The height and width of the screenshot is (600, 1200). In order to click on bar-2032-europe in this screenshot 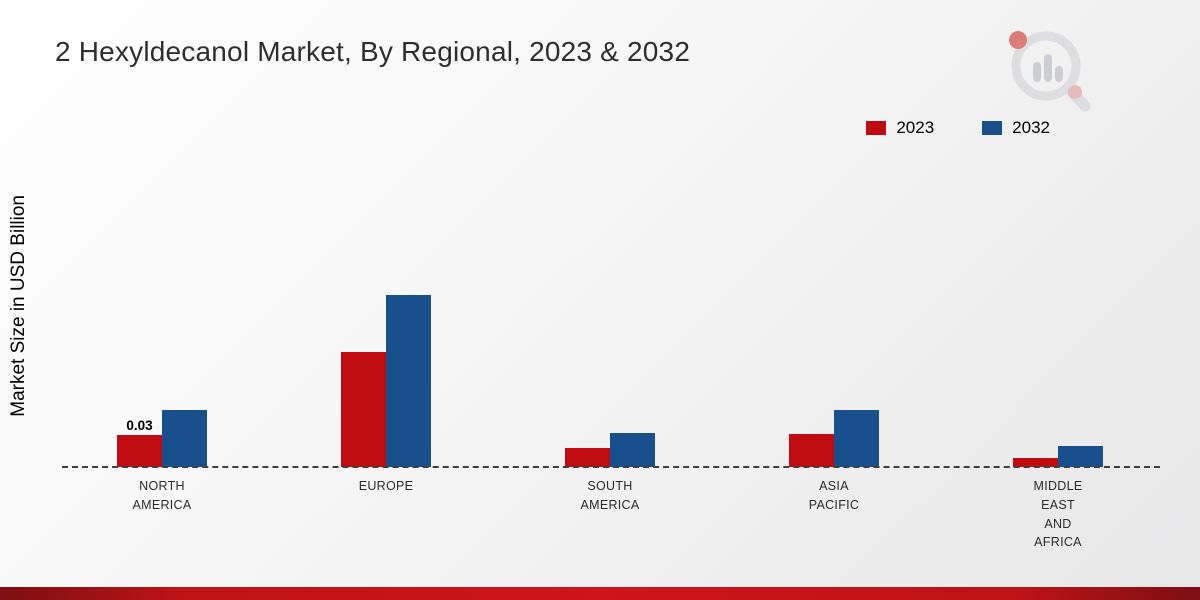, I will do `click(408, 381)`.